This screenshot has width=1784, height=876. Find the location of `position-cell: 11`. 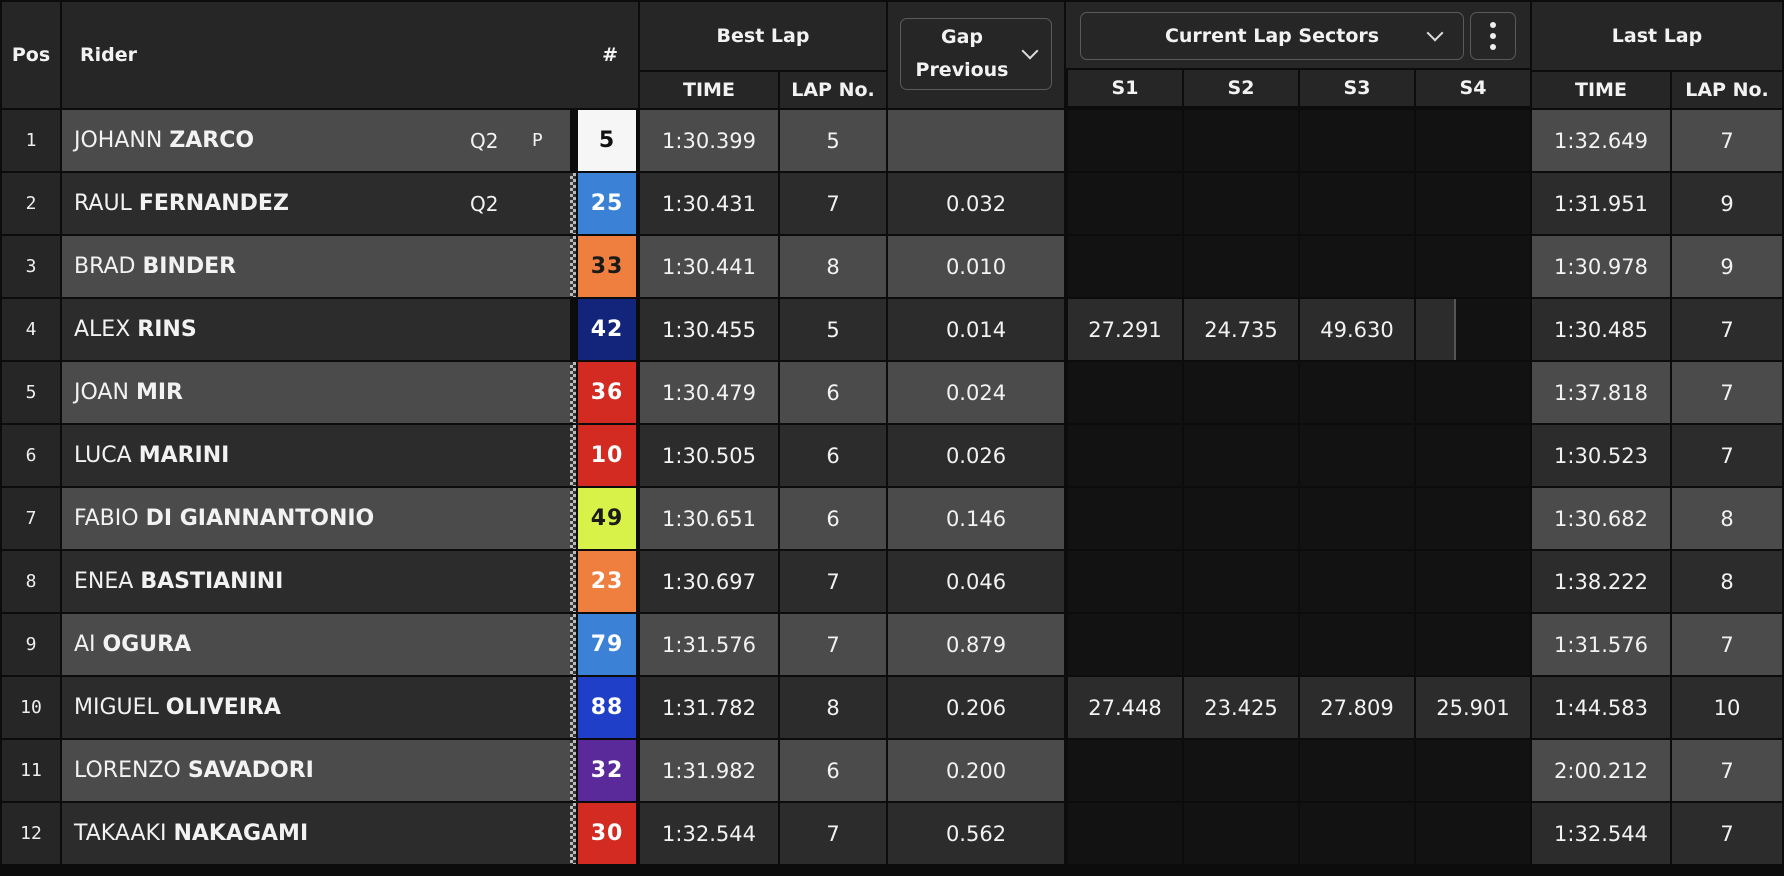

position-cell: 11 is located at coordinates (31, 770).